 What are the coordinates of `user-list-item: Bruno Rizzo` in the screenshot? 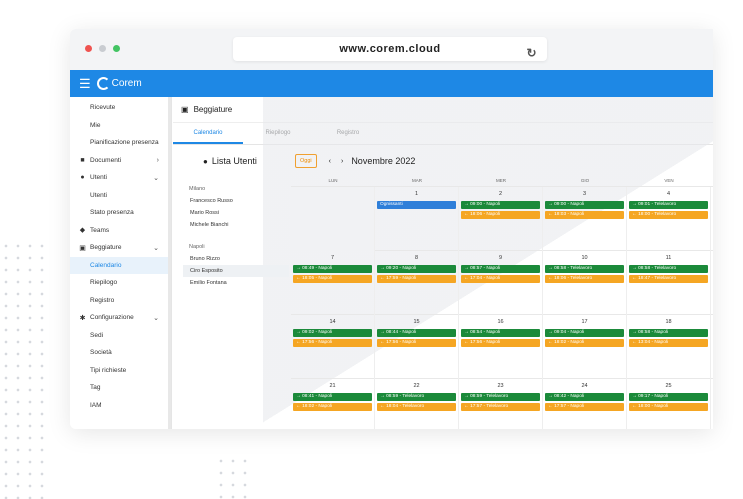 It's located at (205, 259).